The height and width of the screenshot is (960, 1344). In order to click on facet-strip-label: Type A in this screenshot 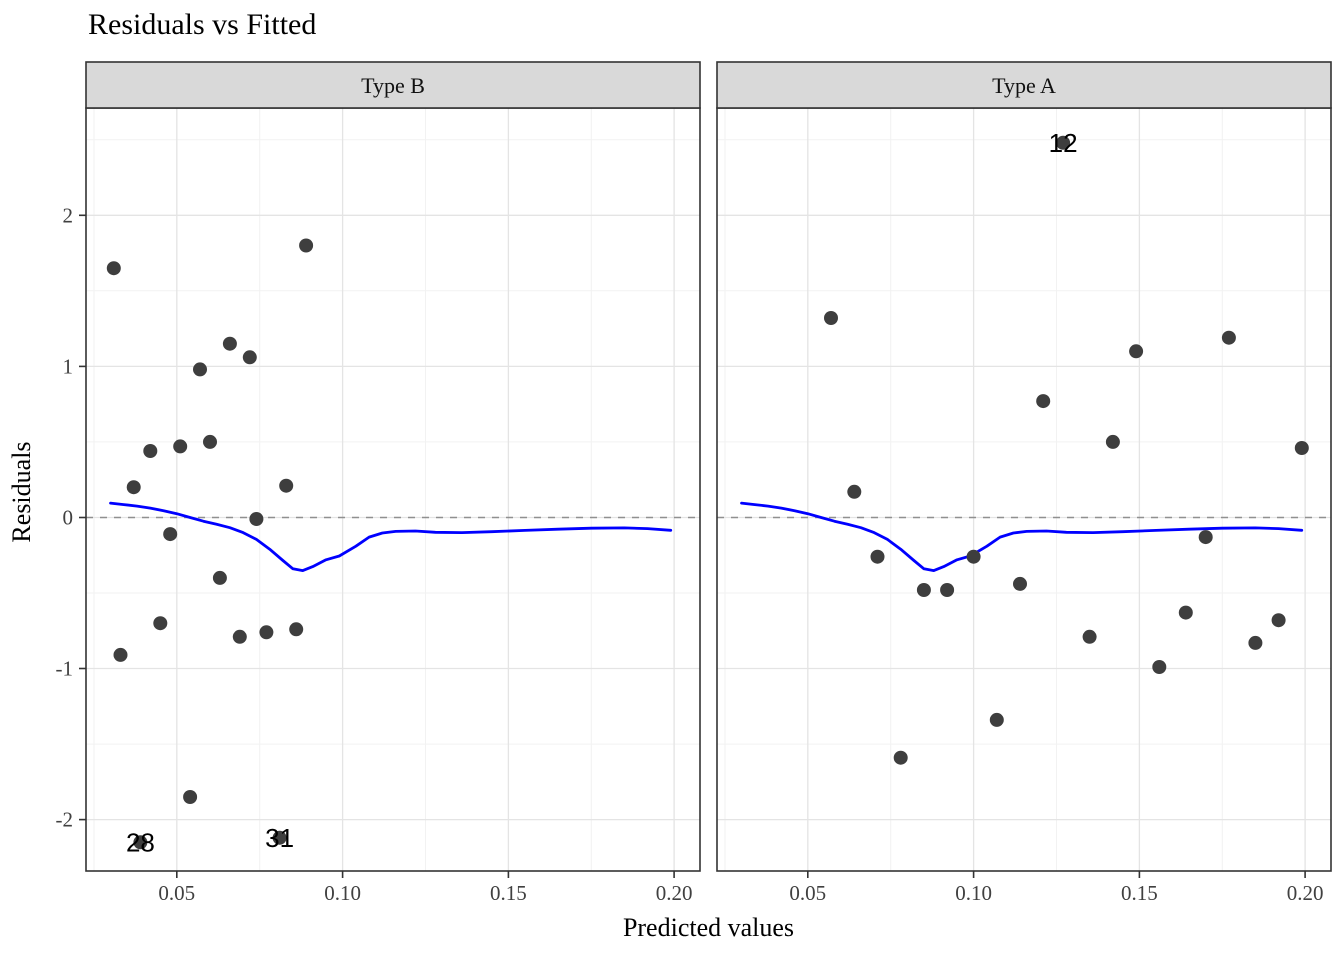, I will do `click(1024, 85)`.